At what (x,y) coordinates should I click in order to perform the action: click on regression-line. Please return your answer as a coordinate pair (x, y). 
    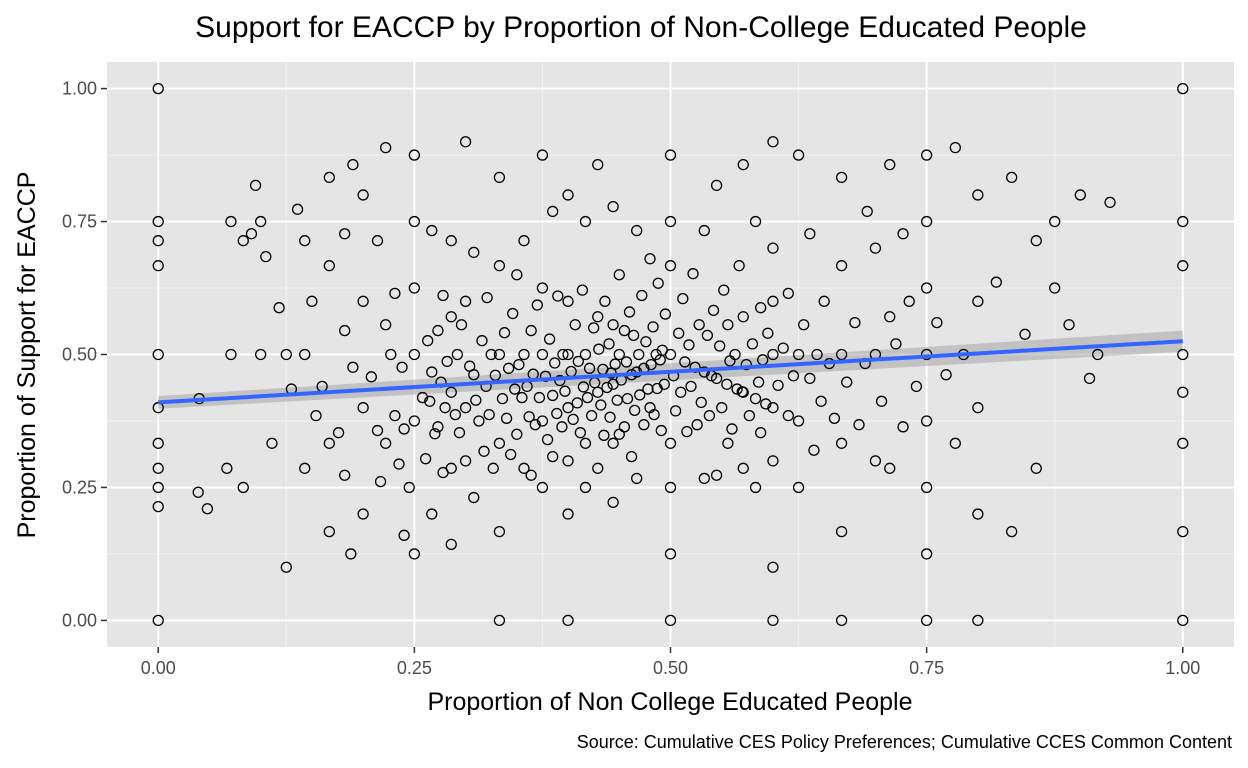
    Looking at the image, I should click on (670, 372).